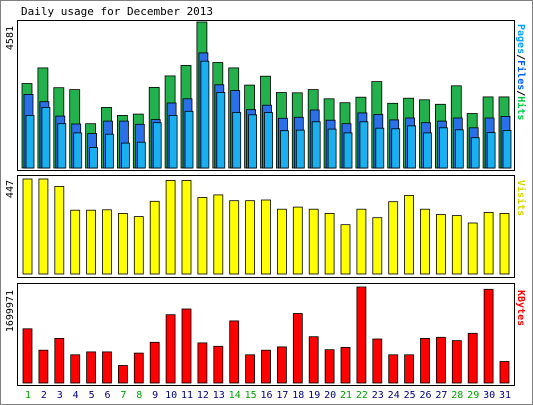 This screenshot has height=405, width=533. Describe the element at coordinates (282, 395) in the screenshot. I see `day-label-17: 17` at that location.